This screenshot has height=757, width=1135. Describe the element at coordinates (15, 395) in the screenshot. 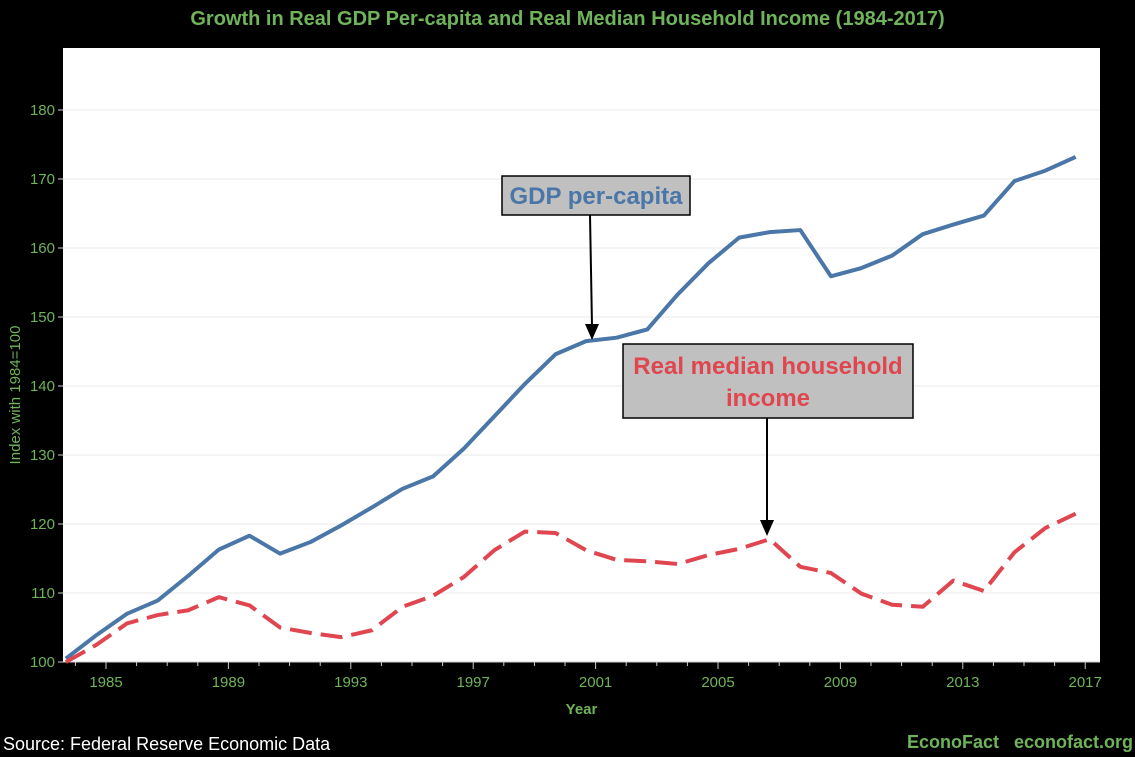

I see `y-axis-label: Index with 1984=100` at that location.